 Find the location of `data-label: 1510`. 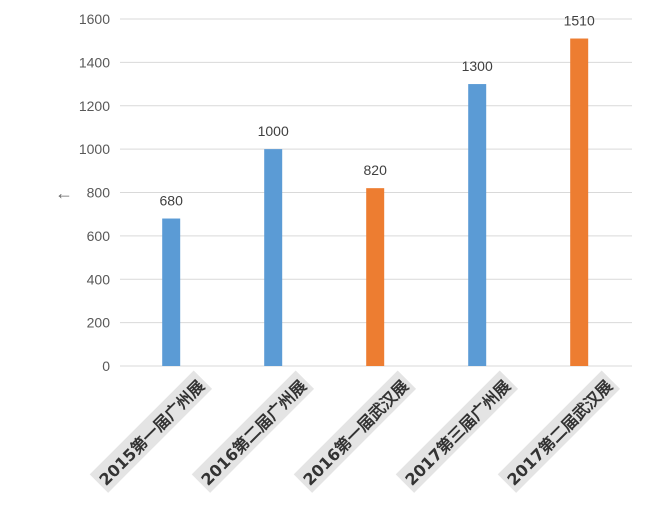

data-label: 1510 is located at coordinates (579, 21).